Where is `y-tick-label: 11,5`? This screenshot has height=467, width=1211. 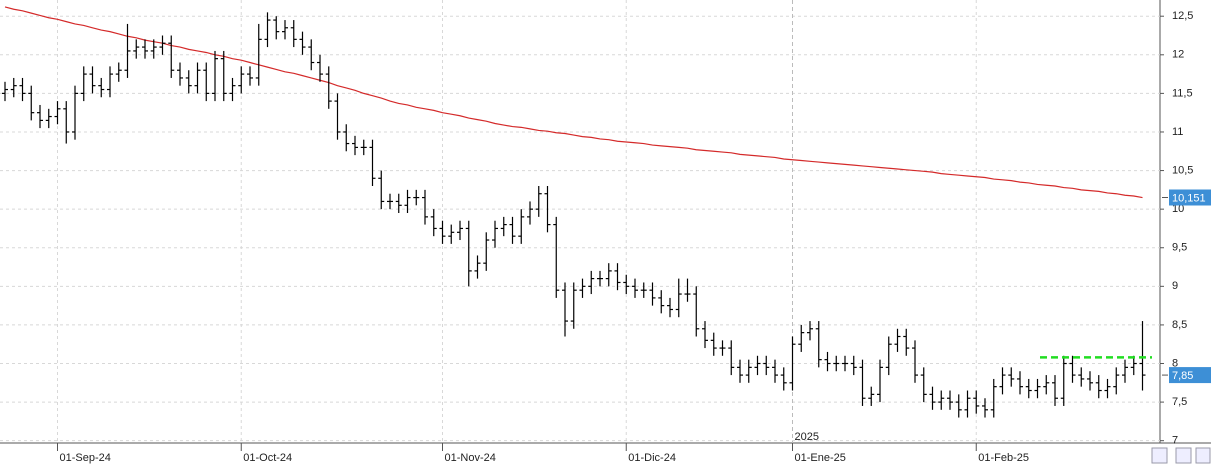 y-tick-label: 11,5 is located at coordinates (1182, 93).